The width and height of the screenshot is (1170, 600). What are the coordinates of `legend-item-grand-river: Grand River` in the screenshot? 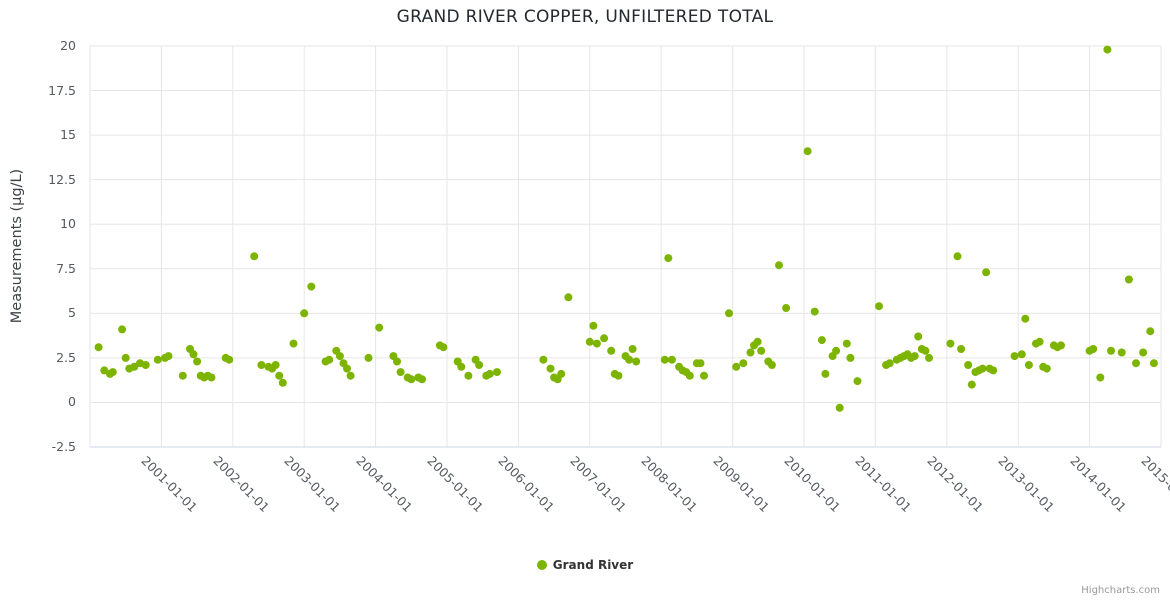 It's located at (584, 565).